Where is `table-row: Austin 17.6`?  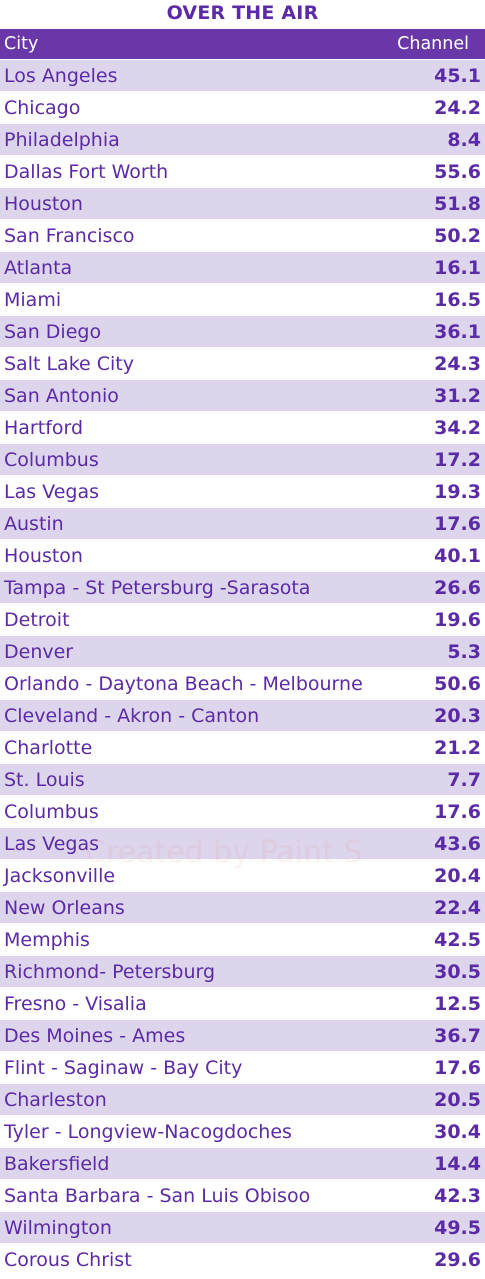 table-row: Austin 17.6 is located at coordinates (242, 524).